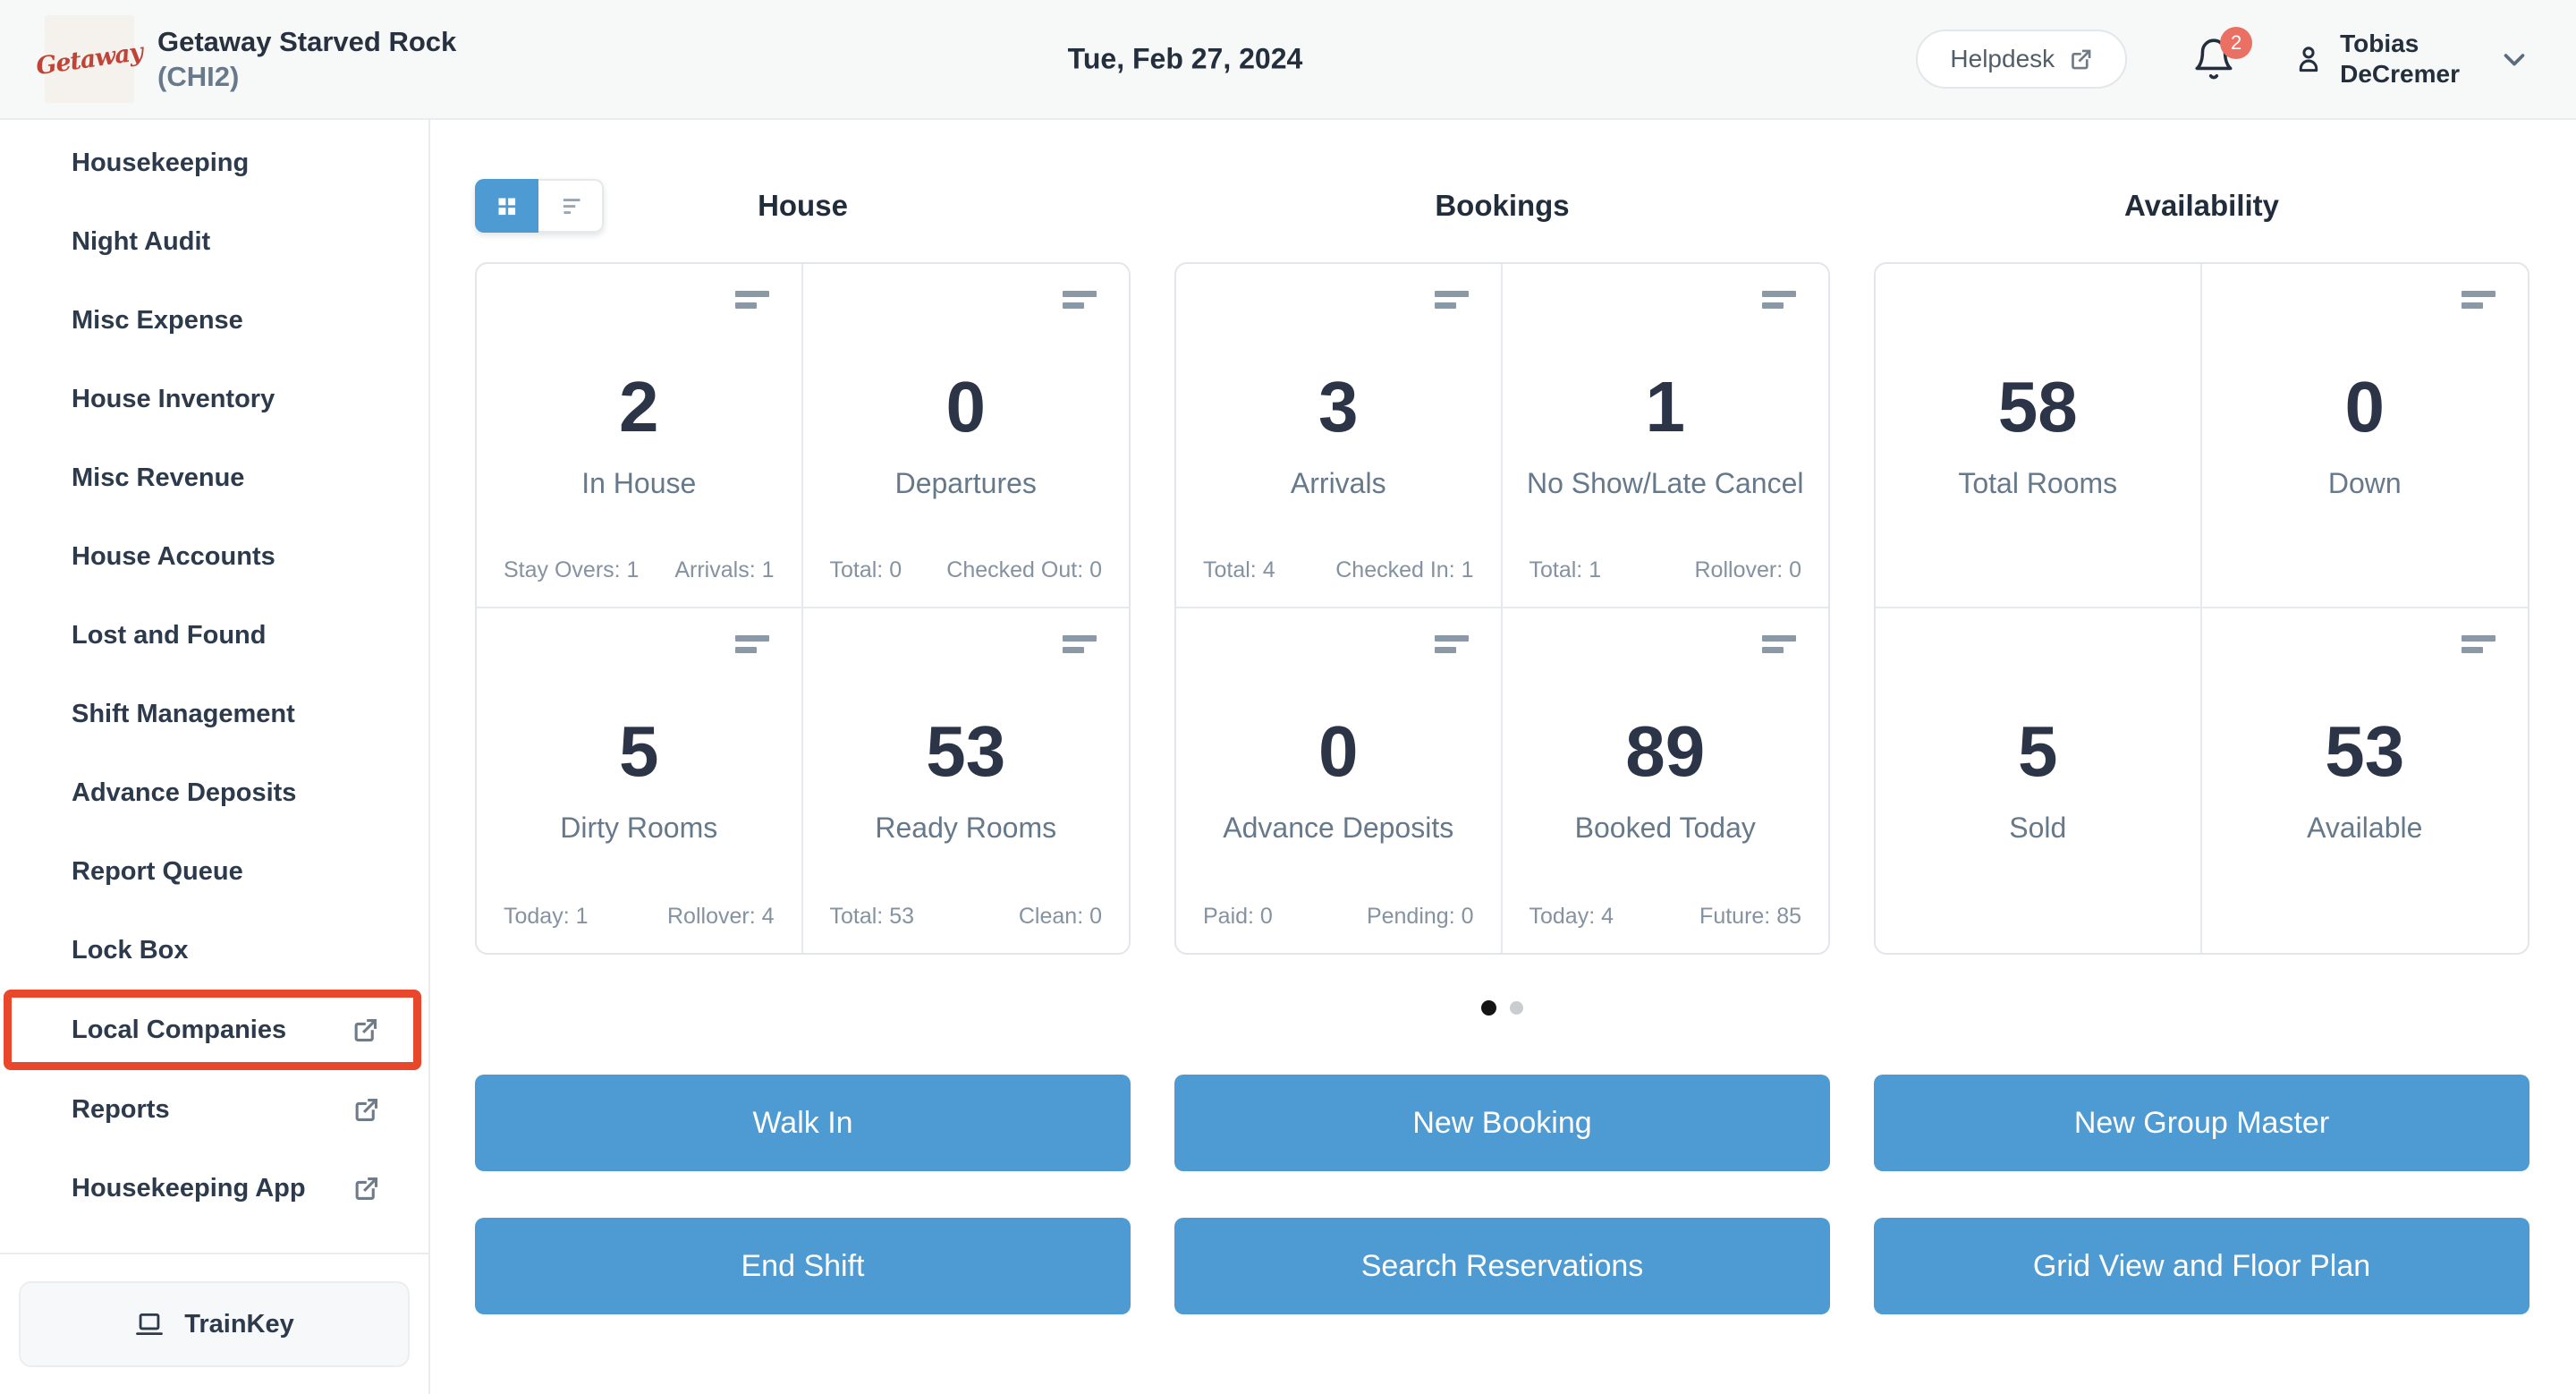 The width and height of the screenshot is (2576, 1394). I want to click on user-menu: Tobias DeCremer, so click(2376, 59).